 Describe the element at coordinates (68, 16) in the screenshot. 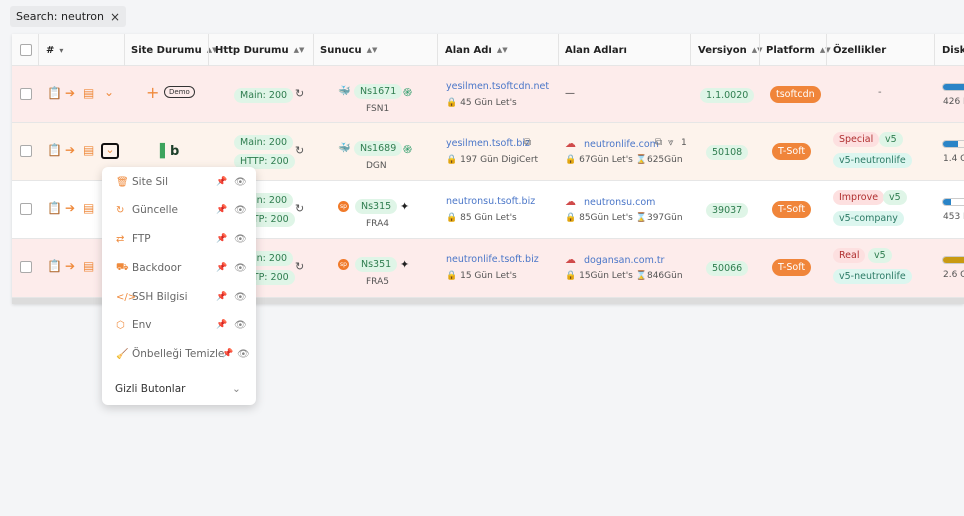

I see `search-filter-chip: Search: neutron ×` at that location.